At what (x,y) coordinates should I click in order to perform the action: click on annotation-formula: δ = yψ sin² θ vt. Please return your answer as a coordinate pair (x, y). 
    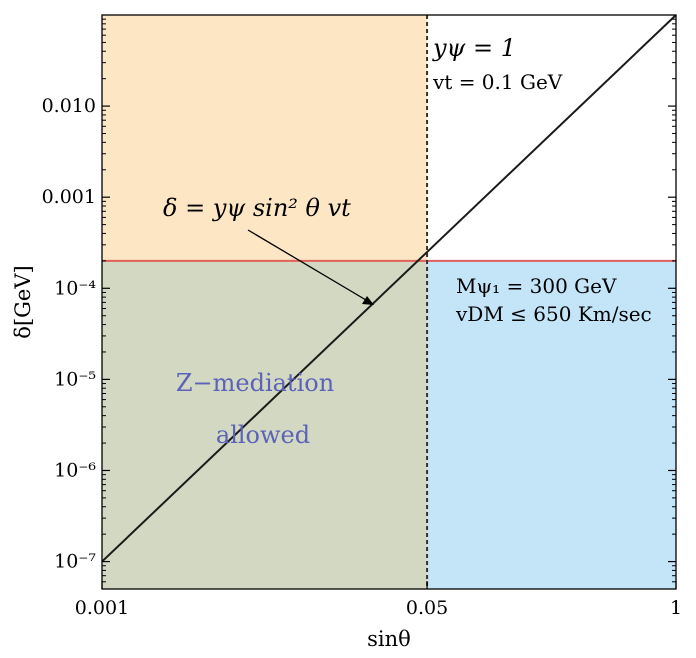
    Looking at the image, I should click on (257, 208).